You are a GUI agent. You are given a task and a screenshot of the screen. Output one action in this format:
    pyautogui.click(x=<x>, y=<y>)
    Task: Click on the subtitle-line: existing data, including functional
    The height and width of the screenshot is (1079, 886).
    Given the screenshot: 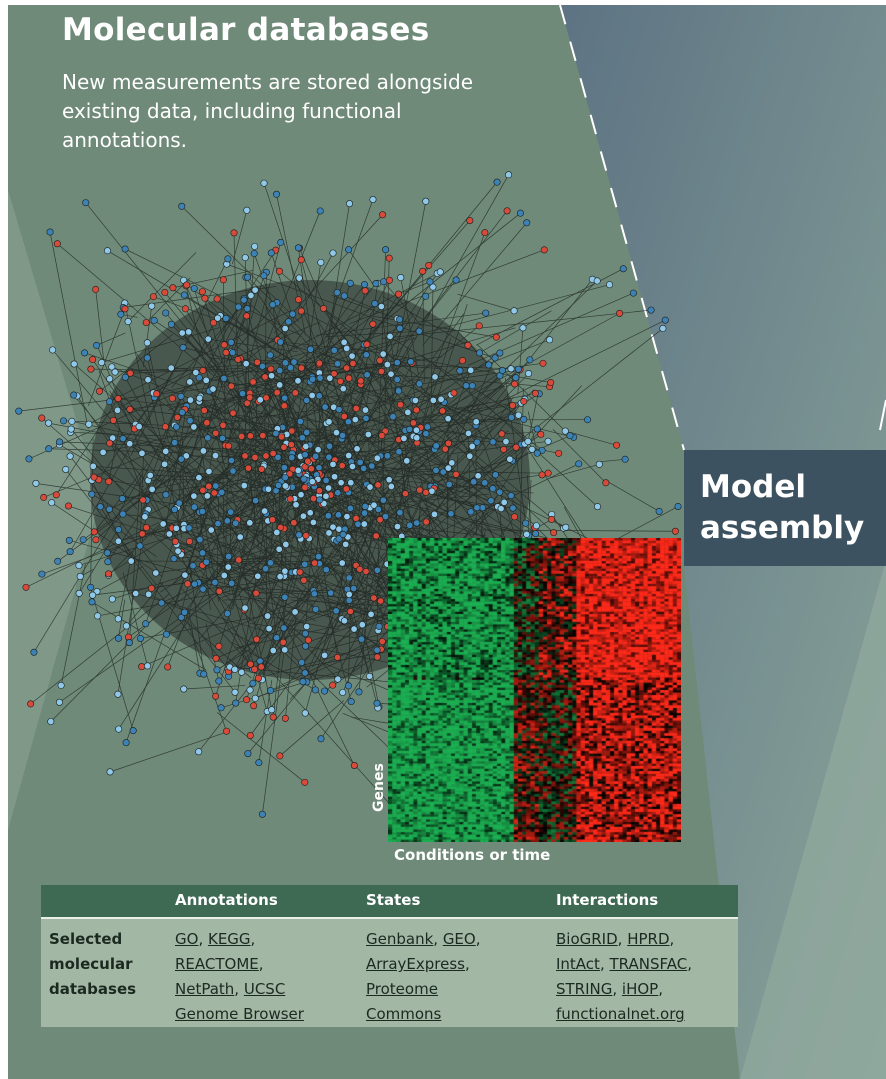 What is the action you would take?
    pyautogui.click(x=232, y=111)
    